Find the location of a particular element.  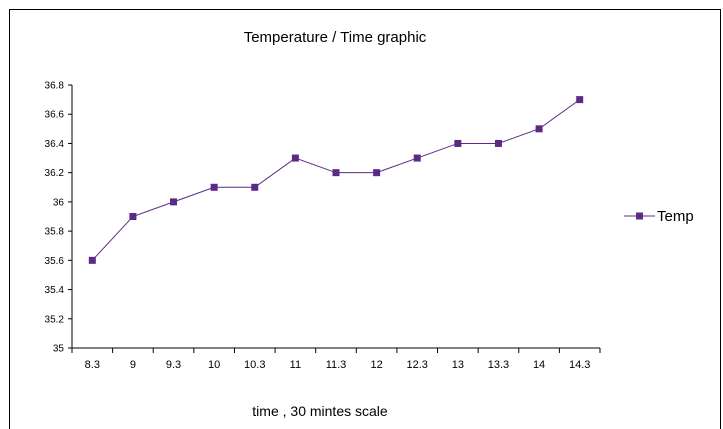

x-tick-label: 14 is located at coordinates (539, 365).